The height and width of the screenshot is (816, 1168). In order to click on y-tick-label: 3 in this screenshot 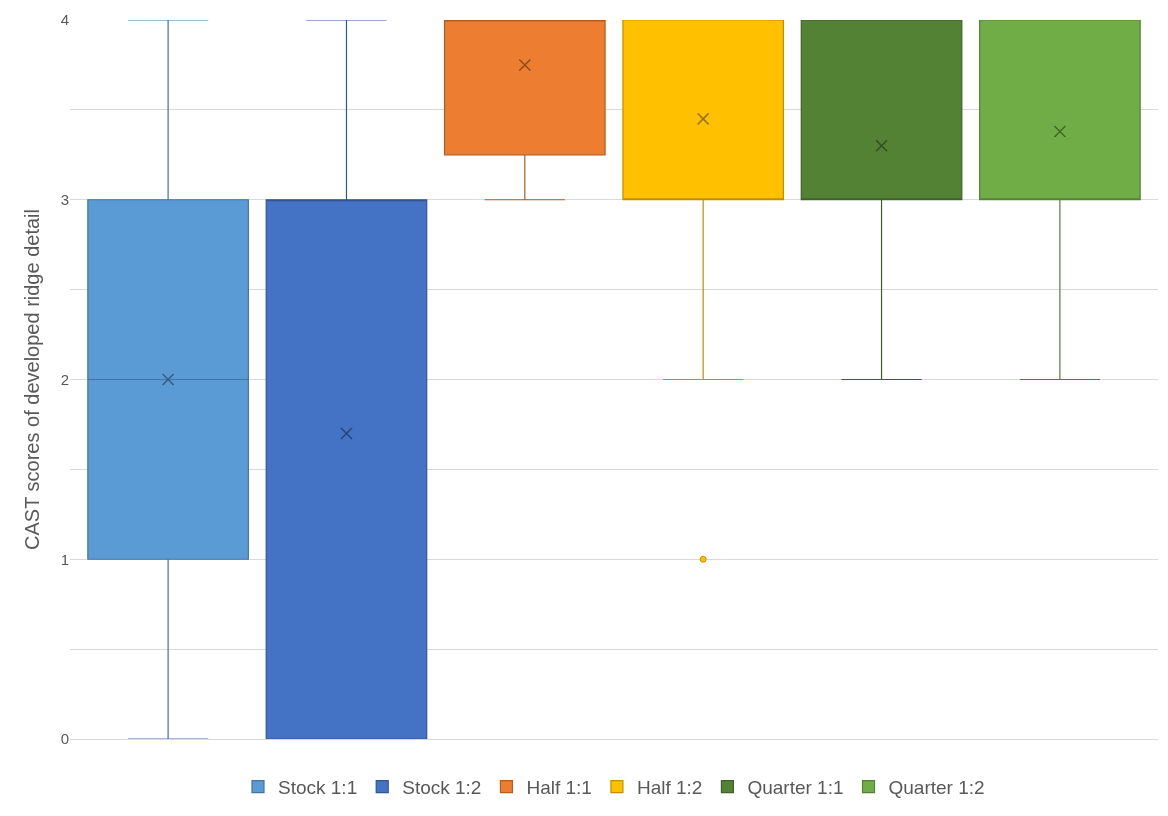, I will do `click(64, 199)`.